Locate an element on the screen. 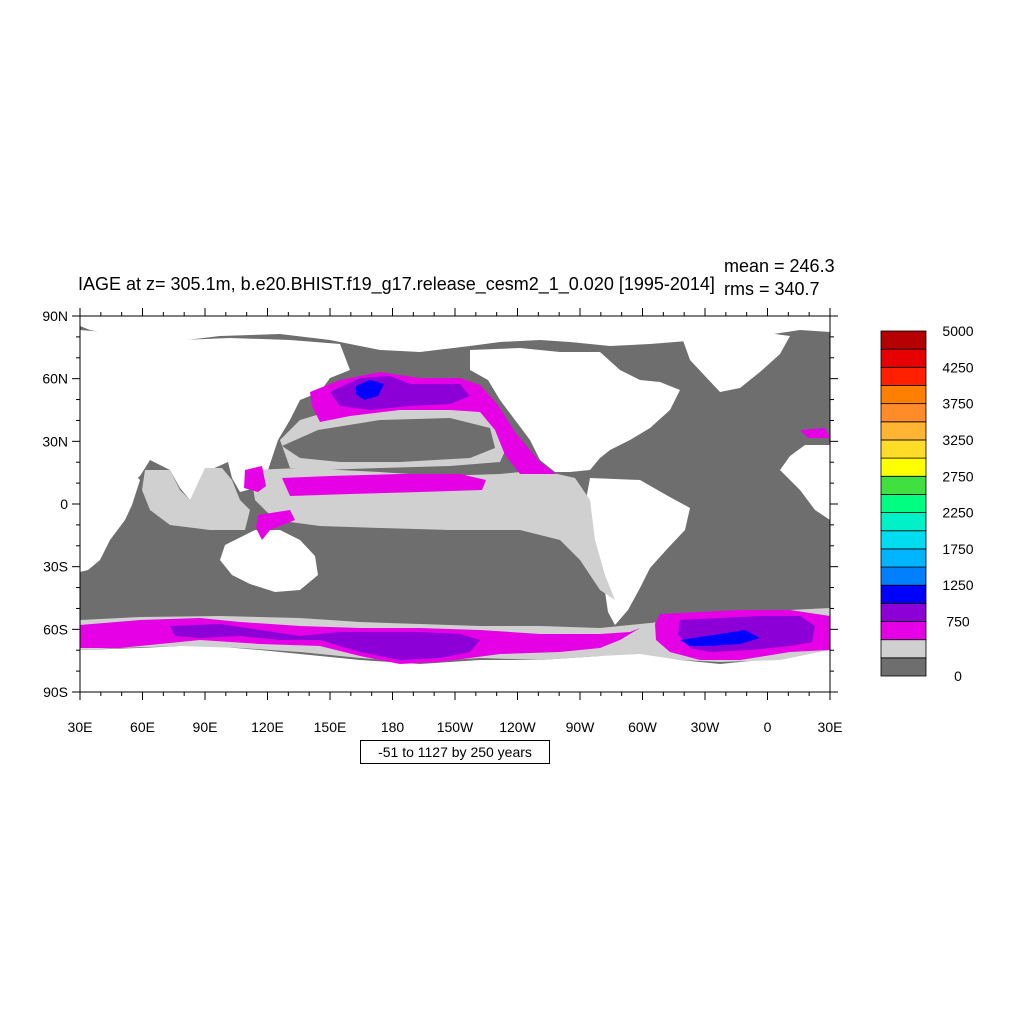 The height and width of the screenshot is (1024, 1024). purple-southern-ocean is located at coordinates (325, 642).